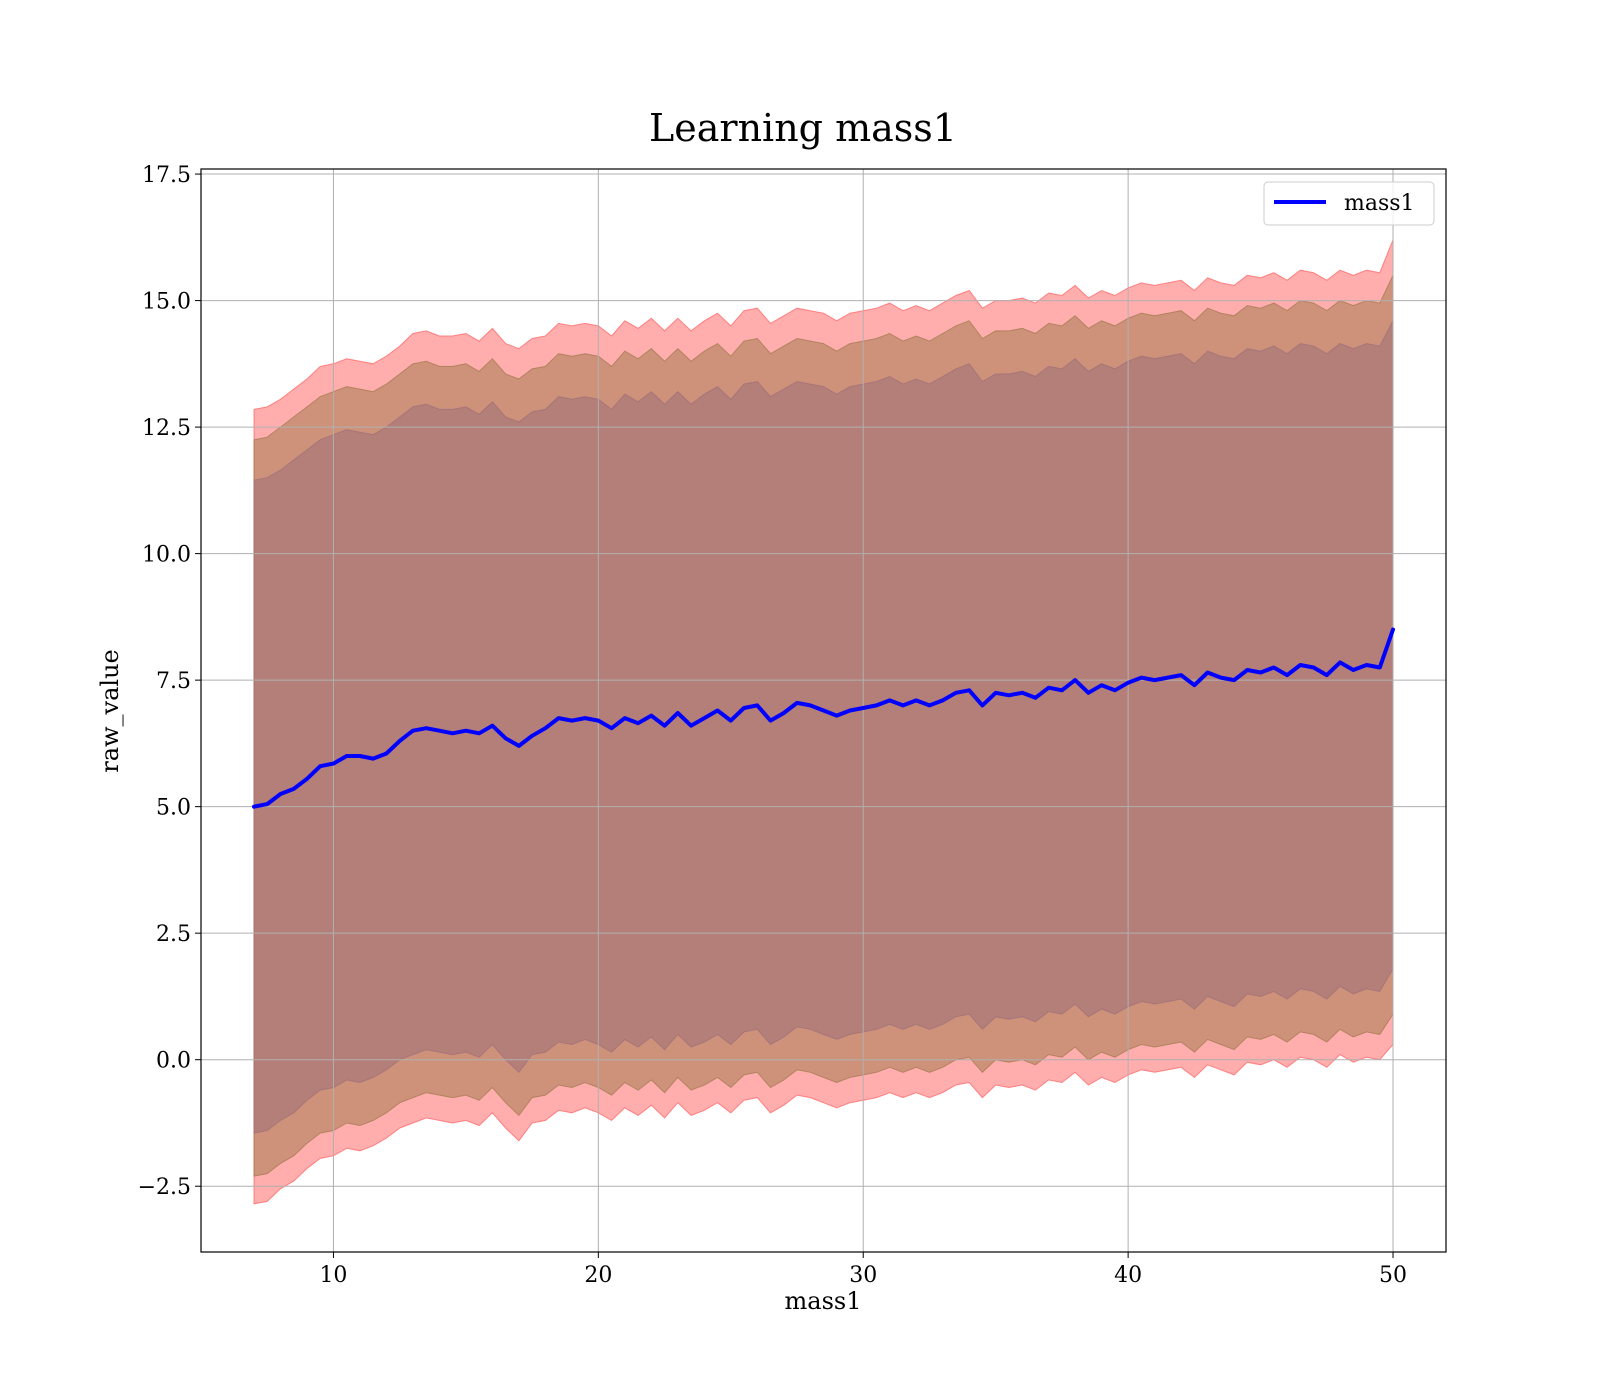 This screenshot has height=1400, width=1600. What do you see at coordinates (173, 808) in the screenshot?
I see `y-tick-label-3: 5.0` at bounding box center [173, 808].